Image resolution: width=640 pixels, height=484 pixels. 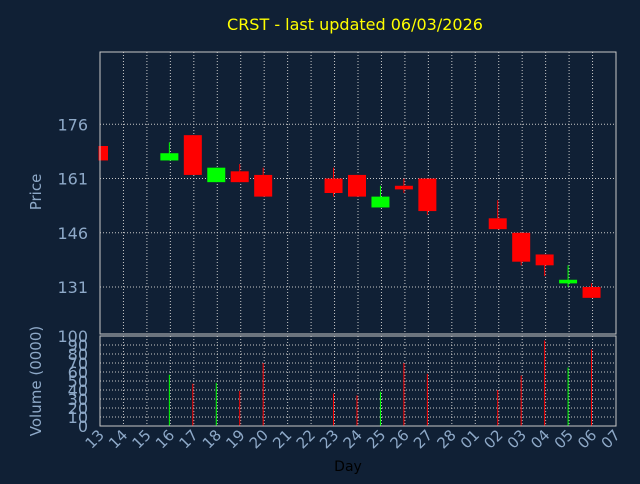 What do you see at coordinates (380, 383) in the screenshot?
I see `volume-bars` at bounding box center [380, 383].